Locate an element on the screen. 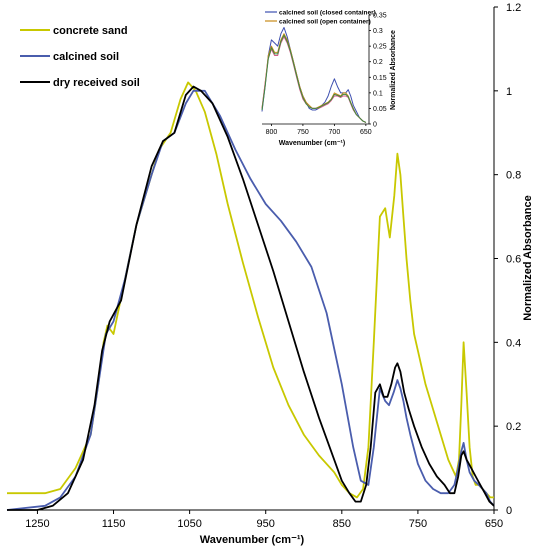 The width and height of the screenshot is (538, 550). inset-y-tick-label: 0.15 is located at coordinates (380, 78).